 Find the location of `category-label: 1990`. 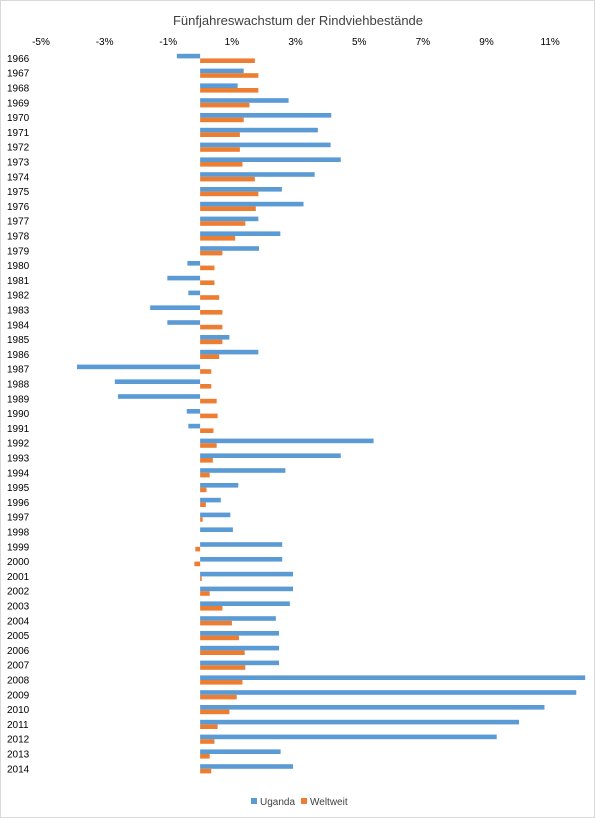

category-label: 1990 is located at coordinates (18, 414).